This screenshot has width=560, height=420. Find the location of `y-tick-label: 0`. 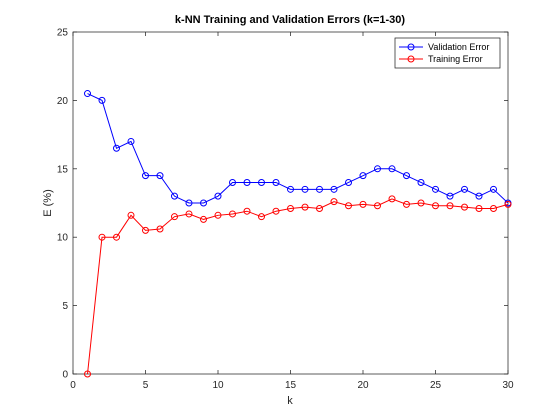

y-tick-label: 0 is located at coordinates (65, 375).